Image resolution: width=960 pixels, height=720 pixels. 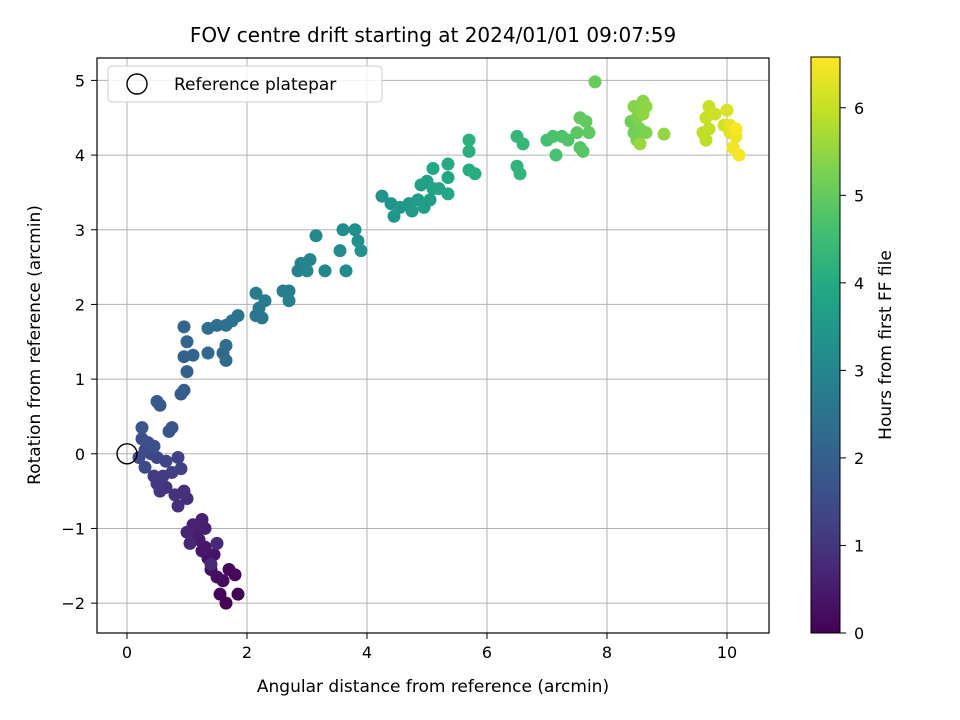 I want to click on colorbar-tick-label: 6, so click(x=859, y=108).